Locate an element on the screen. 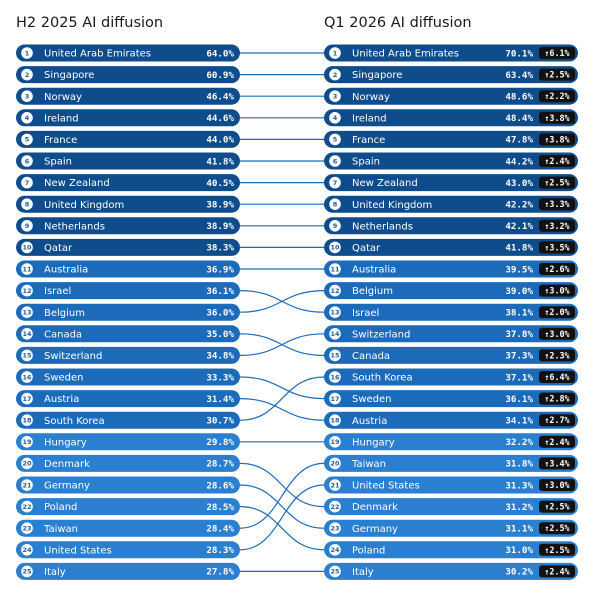 This screenshot has width=615, height=600. country-name: Netherlands is located at coordinates (382, 226).